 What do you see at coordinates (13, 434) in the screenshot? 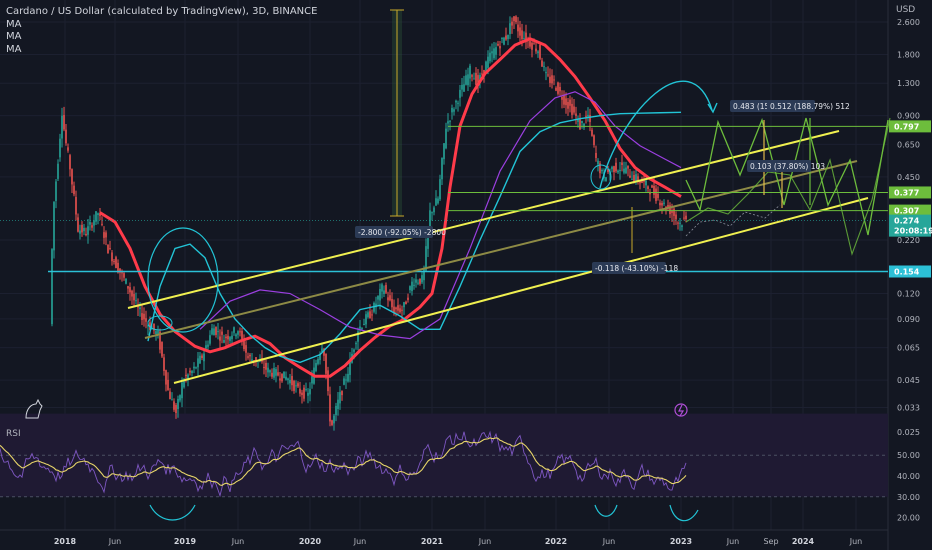
I see `rsi-pane-label: RSI` at bounding box center [13, 434].